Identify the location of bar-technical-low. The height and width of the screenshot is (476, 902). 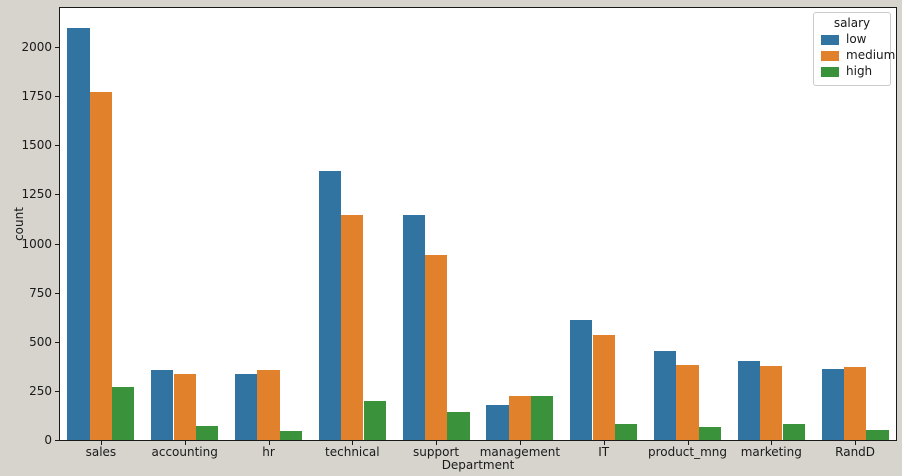
(330, 305).